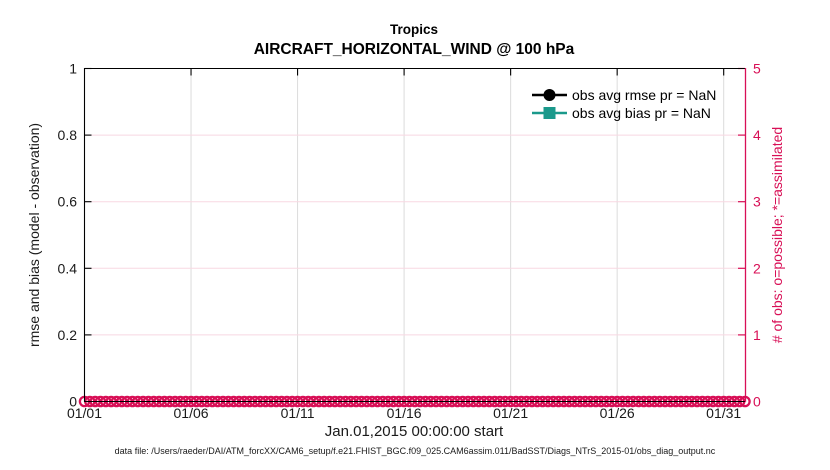 Image resolution: width=830 pixels, height=470 pixels. Describe the element at coordinates (757, 135) in the screenshot. I see `right-y-tick-label: 4` at that location.